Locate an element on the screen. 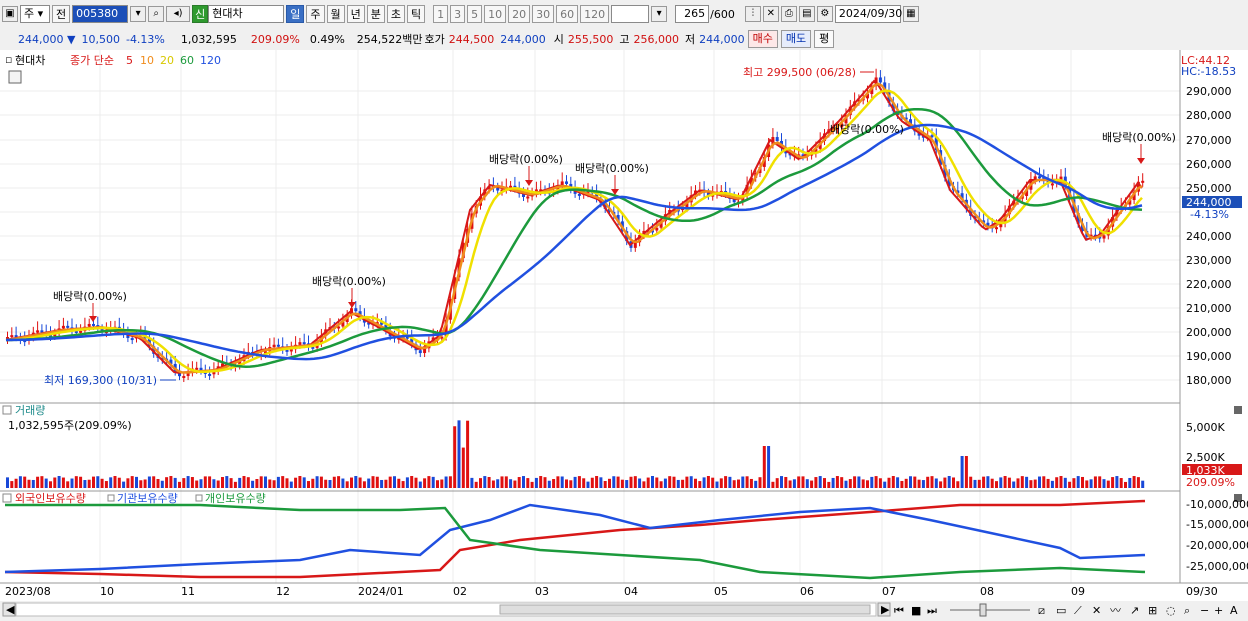  interval-dropdown-icon: ▾ is located at coordinates (659, 14).